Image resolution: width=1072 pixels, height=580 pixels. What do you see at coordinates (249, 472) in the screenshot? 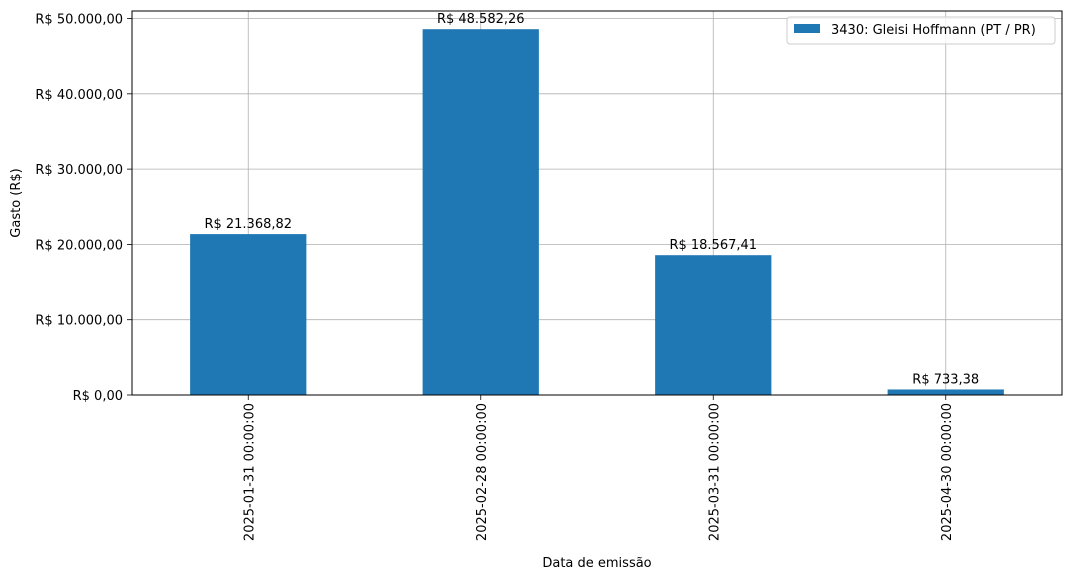
I see `x-tick-label: 2025-01-31 00:00:00` at bounding box center [249, 472].